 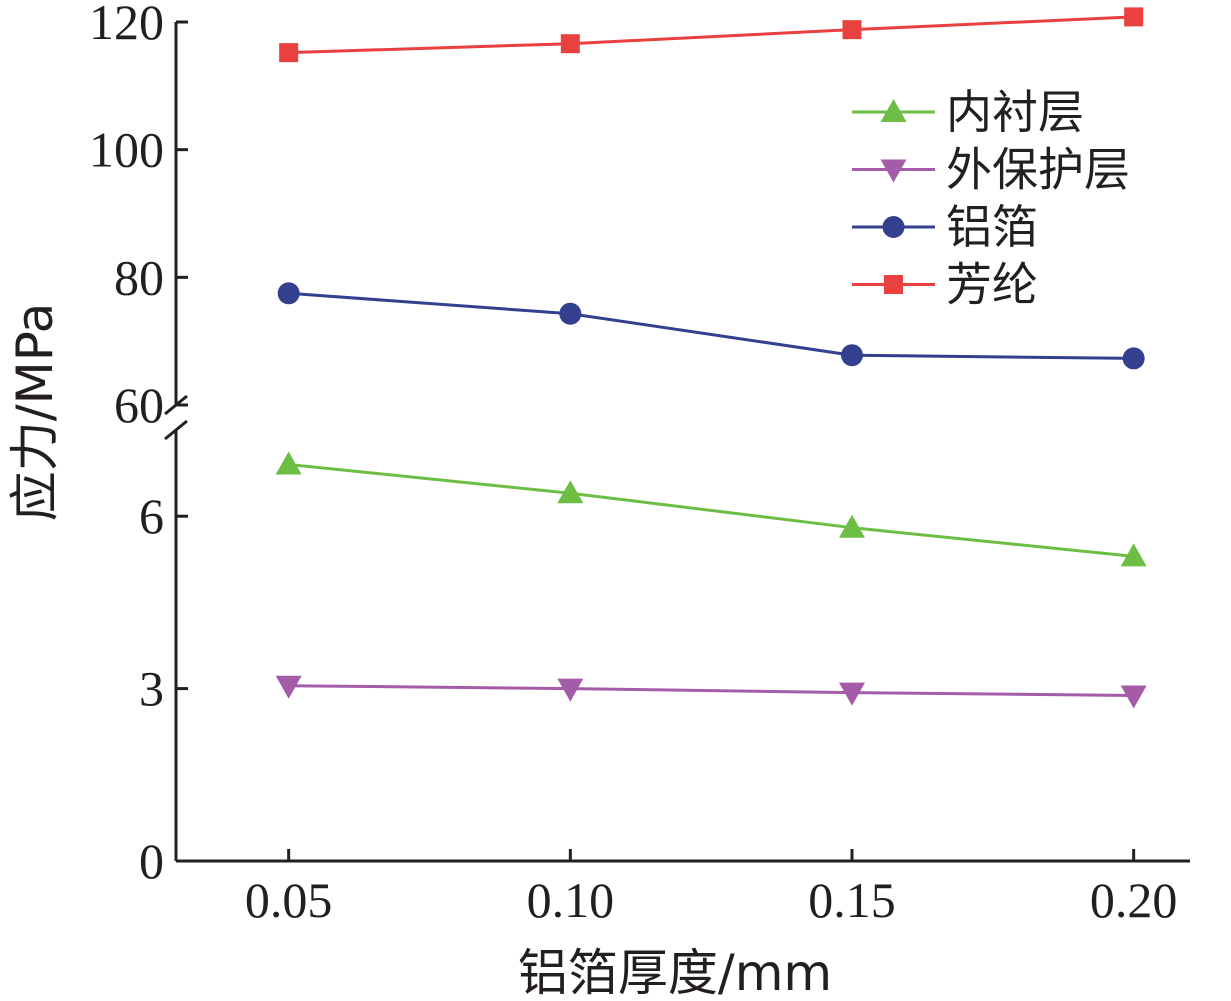 I want to click on y-axis-title: 应力/MPa, so click(x=35, y=412).